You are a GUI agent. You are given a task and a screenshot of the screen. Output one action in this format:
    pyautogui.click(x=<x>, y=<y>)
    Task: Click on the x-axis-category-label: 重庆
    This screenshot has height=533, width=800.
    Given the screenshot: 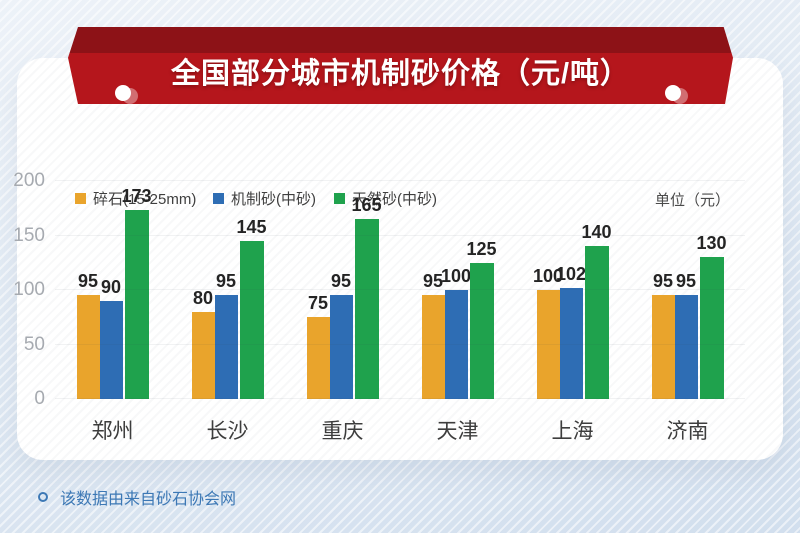 What is the action you would take?
    pyautogui.click(x=342, y=431)
    